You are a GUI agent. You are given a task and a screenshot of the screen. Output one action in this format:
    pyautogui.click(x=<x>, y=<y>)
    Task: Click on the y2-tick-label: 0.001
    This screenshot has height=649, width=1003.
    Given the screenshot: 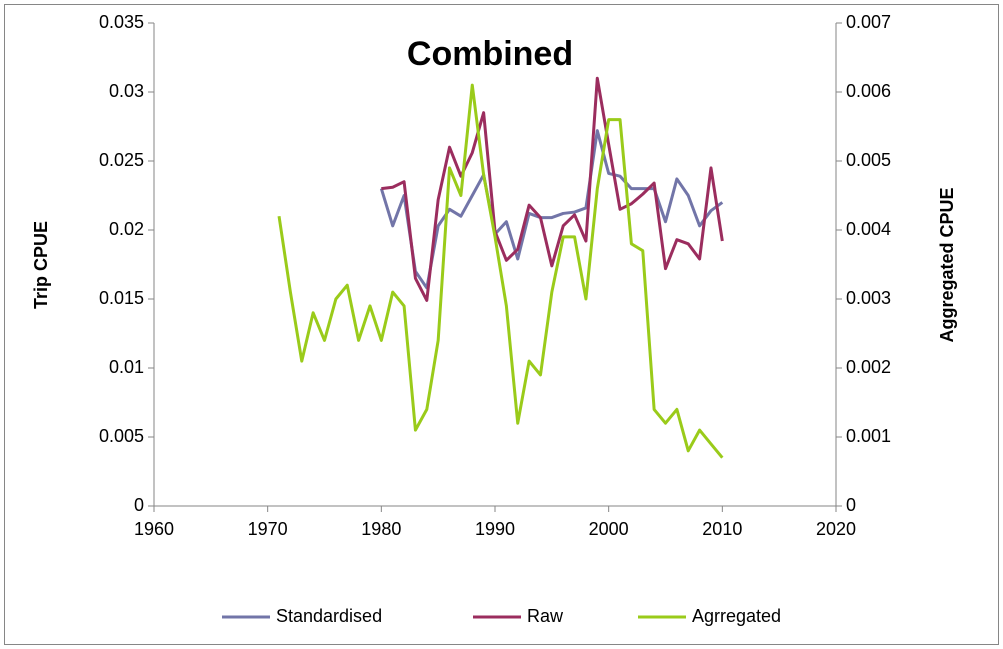 What is the action you would take?
    pyautogui.click(x=868, y=436)
    